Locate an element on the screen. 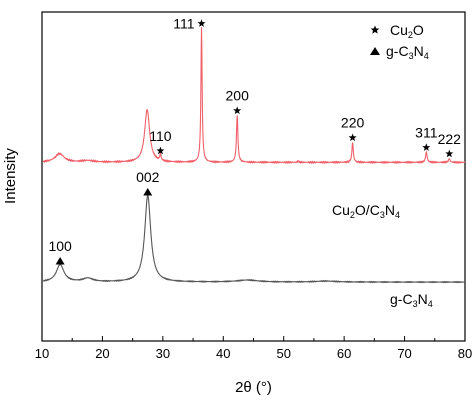  peak-label: 311 is located at coordinates (426, 133).